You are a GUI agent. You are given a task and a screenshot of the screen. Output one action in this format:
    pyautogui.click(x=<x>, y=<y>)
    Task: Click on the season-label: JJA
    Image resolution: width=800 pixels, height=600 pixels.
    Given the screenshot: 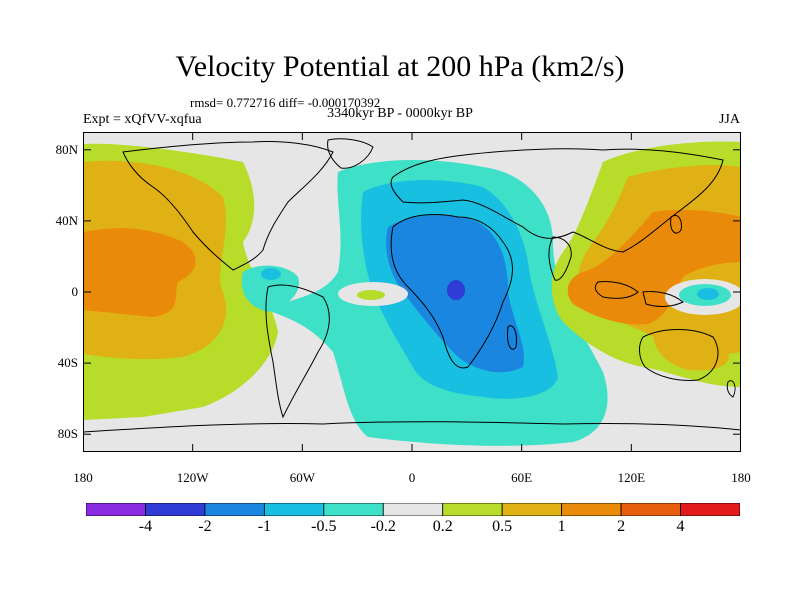 What is the action you would take?
    pyautogui.click(x=729, y=119)
    